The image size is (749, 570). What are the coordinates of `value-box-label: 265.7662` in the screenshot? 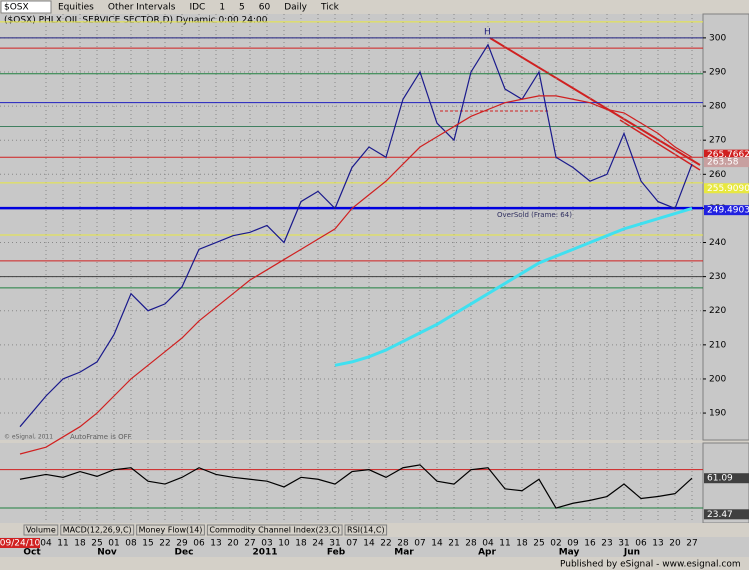 It's located at (728, 155).